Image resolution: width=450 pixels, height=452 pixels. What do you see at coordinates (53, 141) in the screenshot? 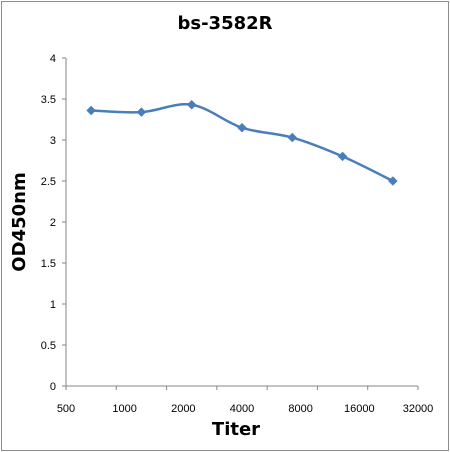
I see `y-tick-label: 3` at bounding box center [53, 141].